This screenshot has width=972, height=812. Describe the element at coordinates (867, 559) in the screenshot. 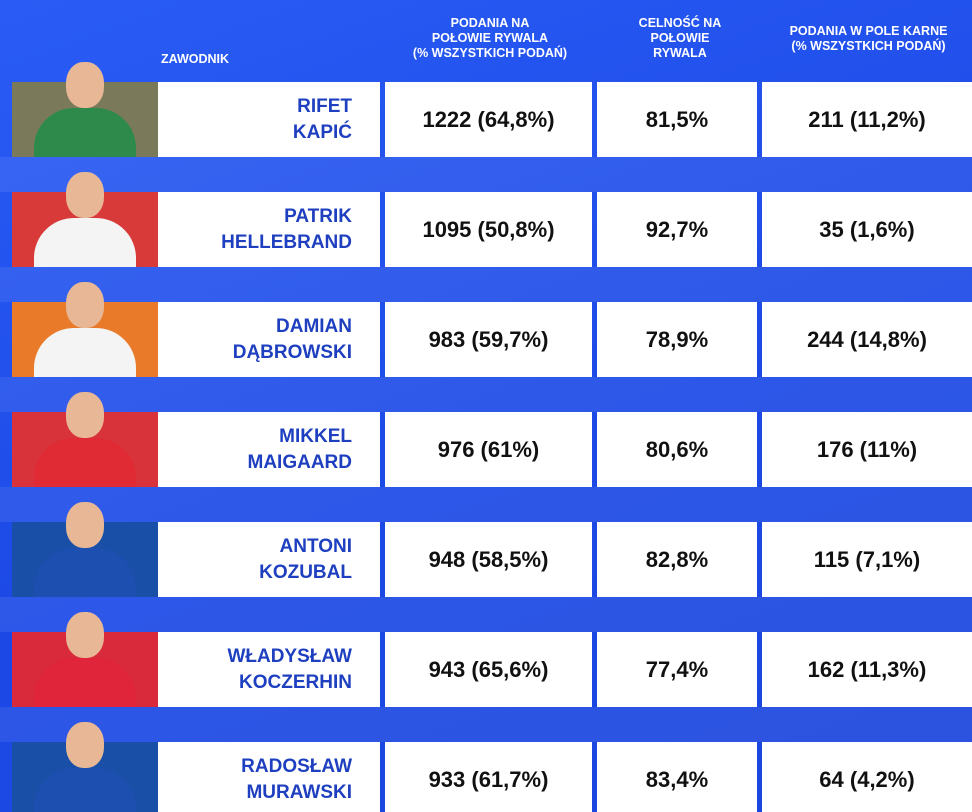

I see `box-passes: 115 (7,1%)` at that location.